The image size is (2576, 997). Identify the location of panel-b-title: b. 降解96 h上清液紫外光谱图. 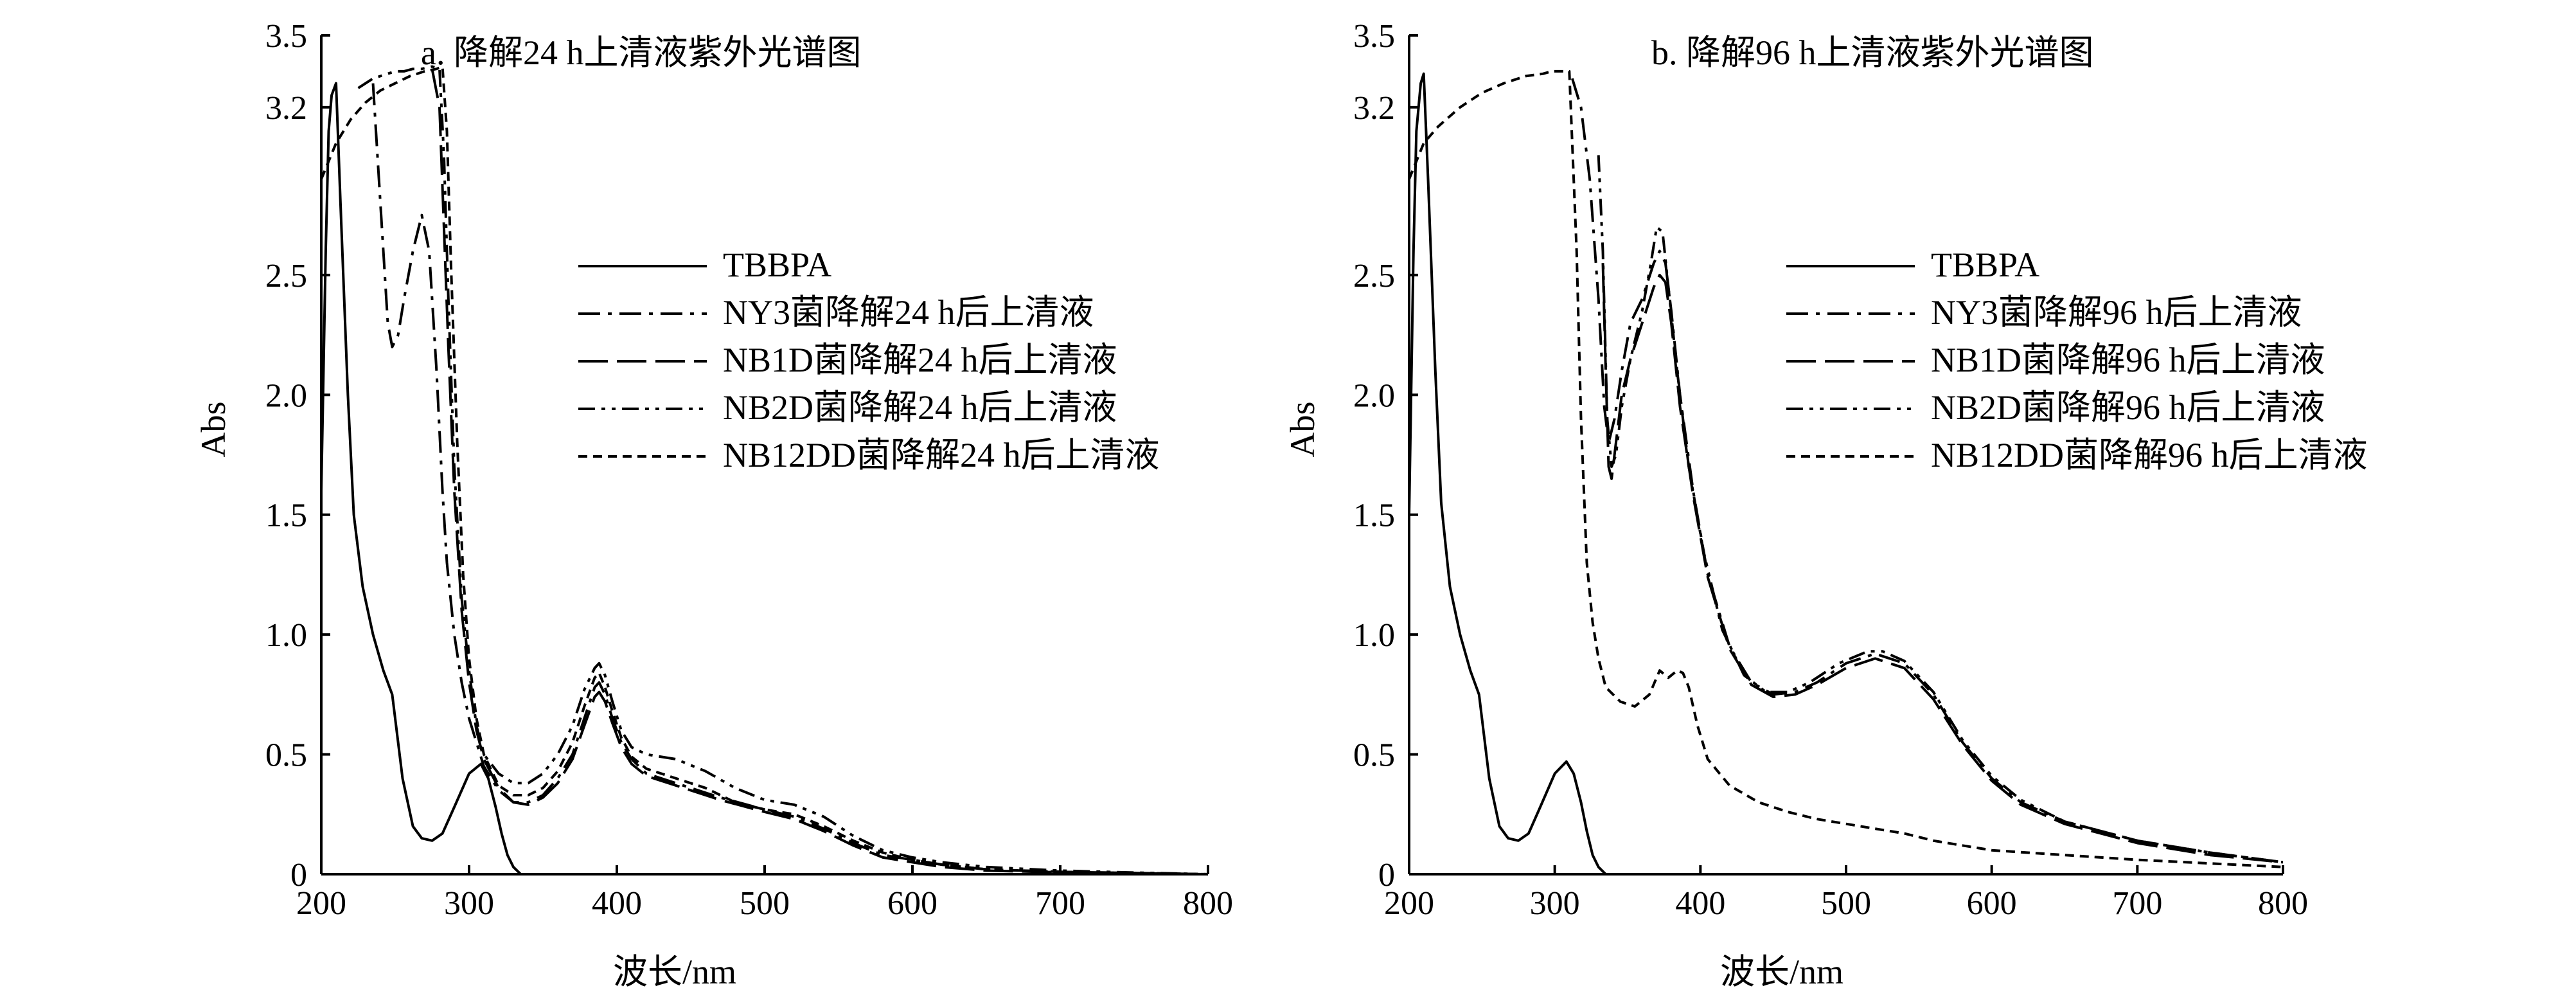
(1873, 52).